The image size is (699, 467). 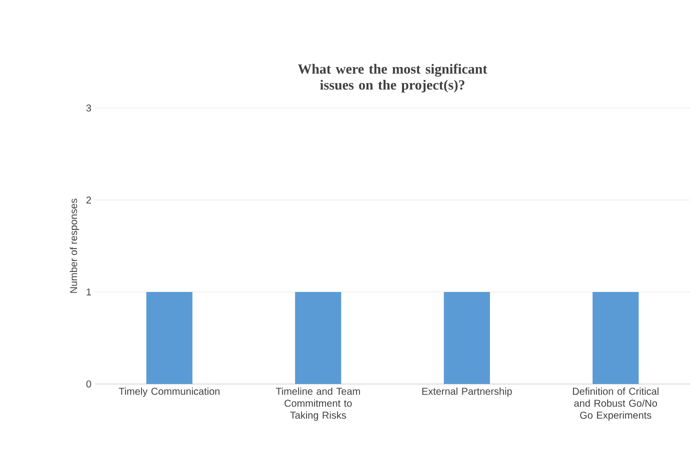 What do you see at coordinates (89, 384) in the screenshot?
I see `y-tick-label: 0` at bounding box center [89, 384].